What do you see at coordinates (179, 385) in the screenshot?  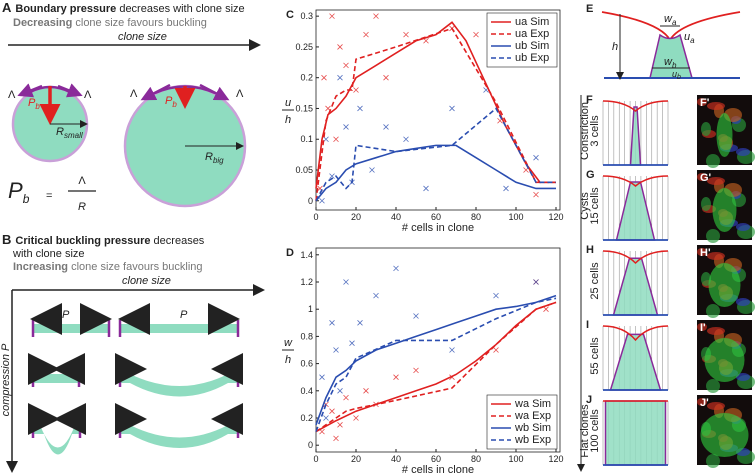 I see `sheet` at bounding box center [179, 385].